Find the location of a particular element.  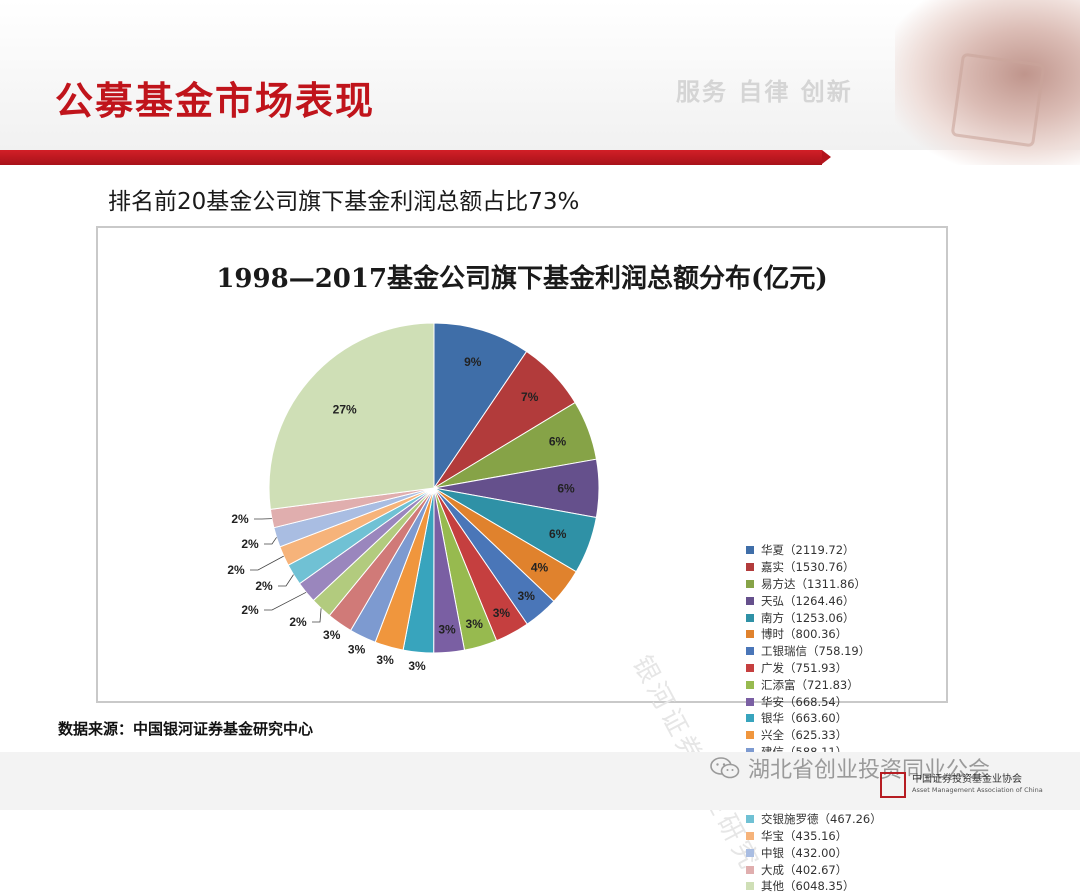

legend-label: 工银瑞信（758.19） is located at coordinates (815, 651).